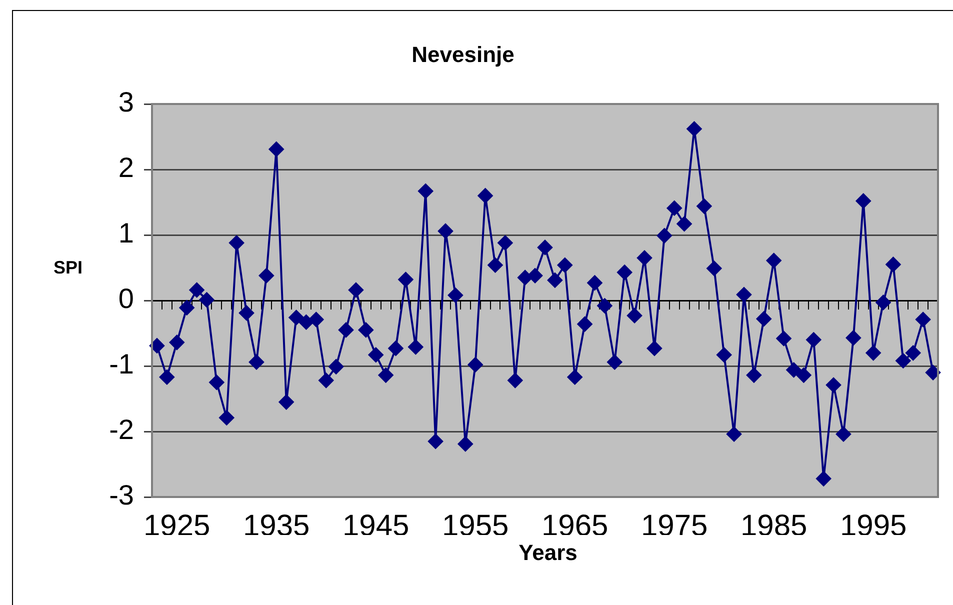 The image size is (953, 605). I want to click on y-tick-label: 2, so click(126, 168).